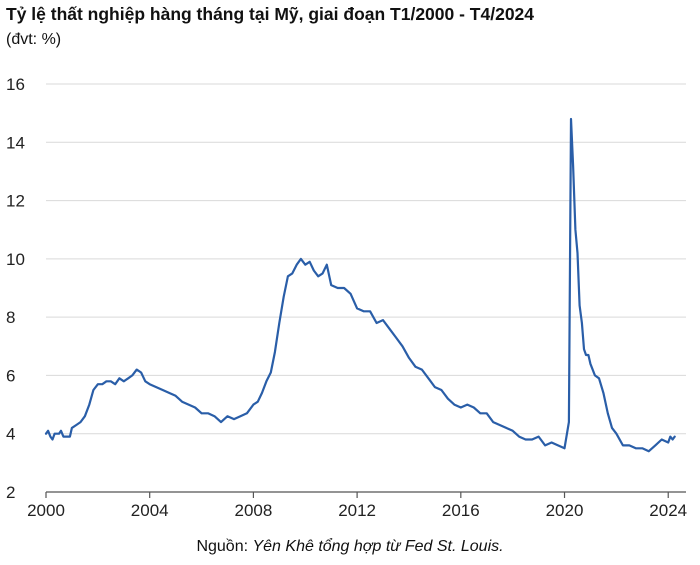 This screenshot has width=700, height=565. I want to click on x-tick-label-2004: 2004, so click(150, 510).